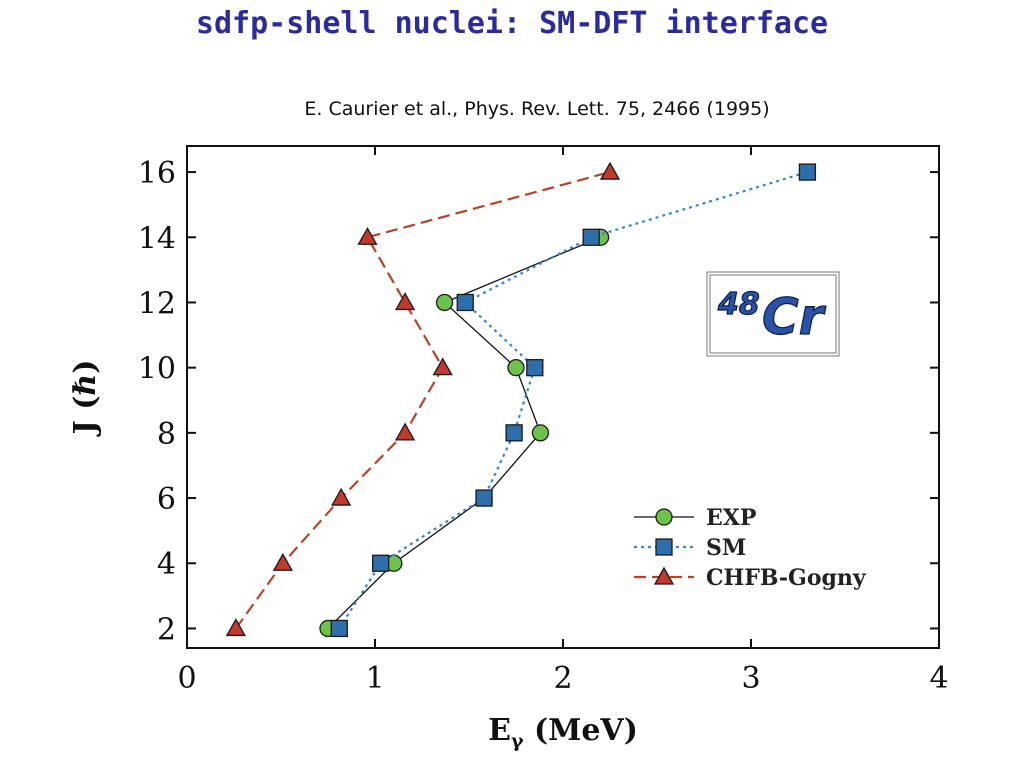 The image size is (1024, 768). What do you see at coordinates (157, 369) in the screenshot?
I see `y-tick-label: 10` at bounding box center [157, 369].